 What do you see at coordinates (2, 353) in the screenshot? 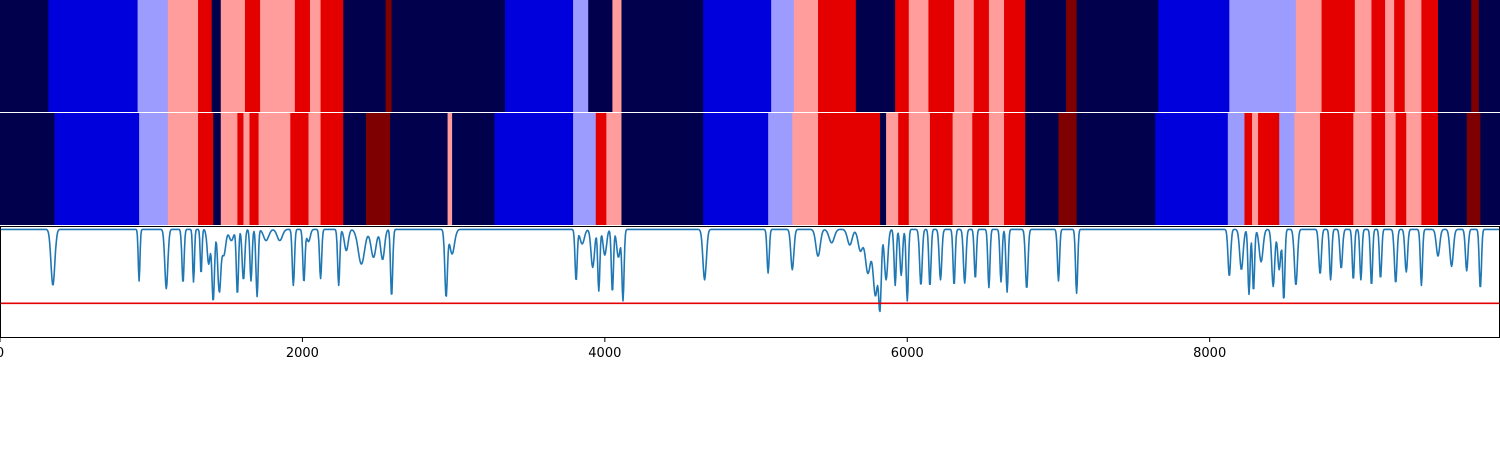
I see `x-tick-label-0: 0` at bounding box center [2, 353].